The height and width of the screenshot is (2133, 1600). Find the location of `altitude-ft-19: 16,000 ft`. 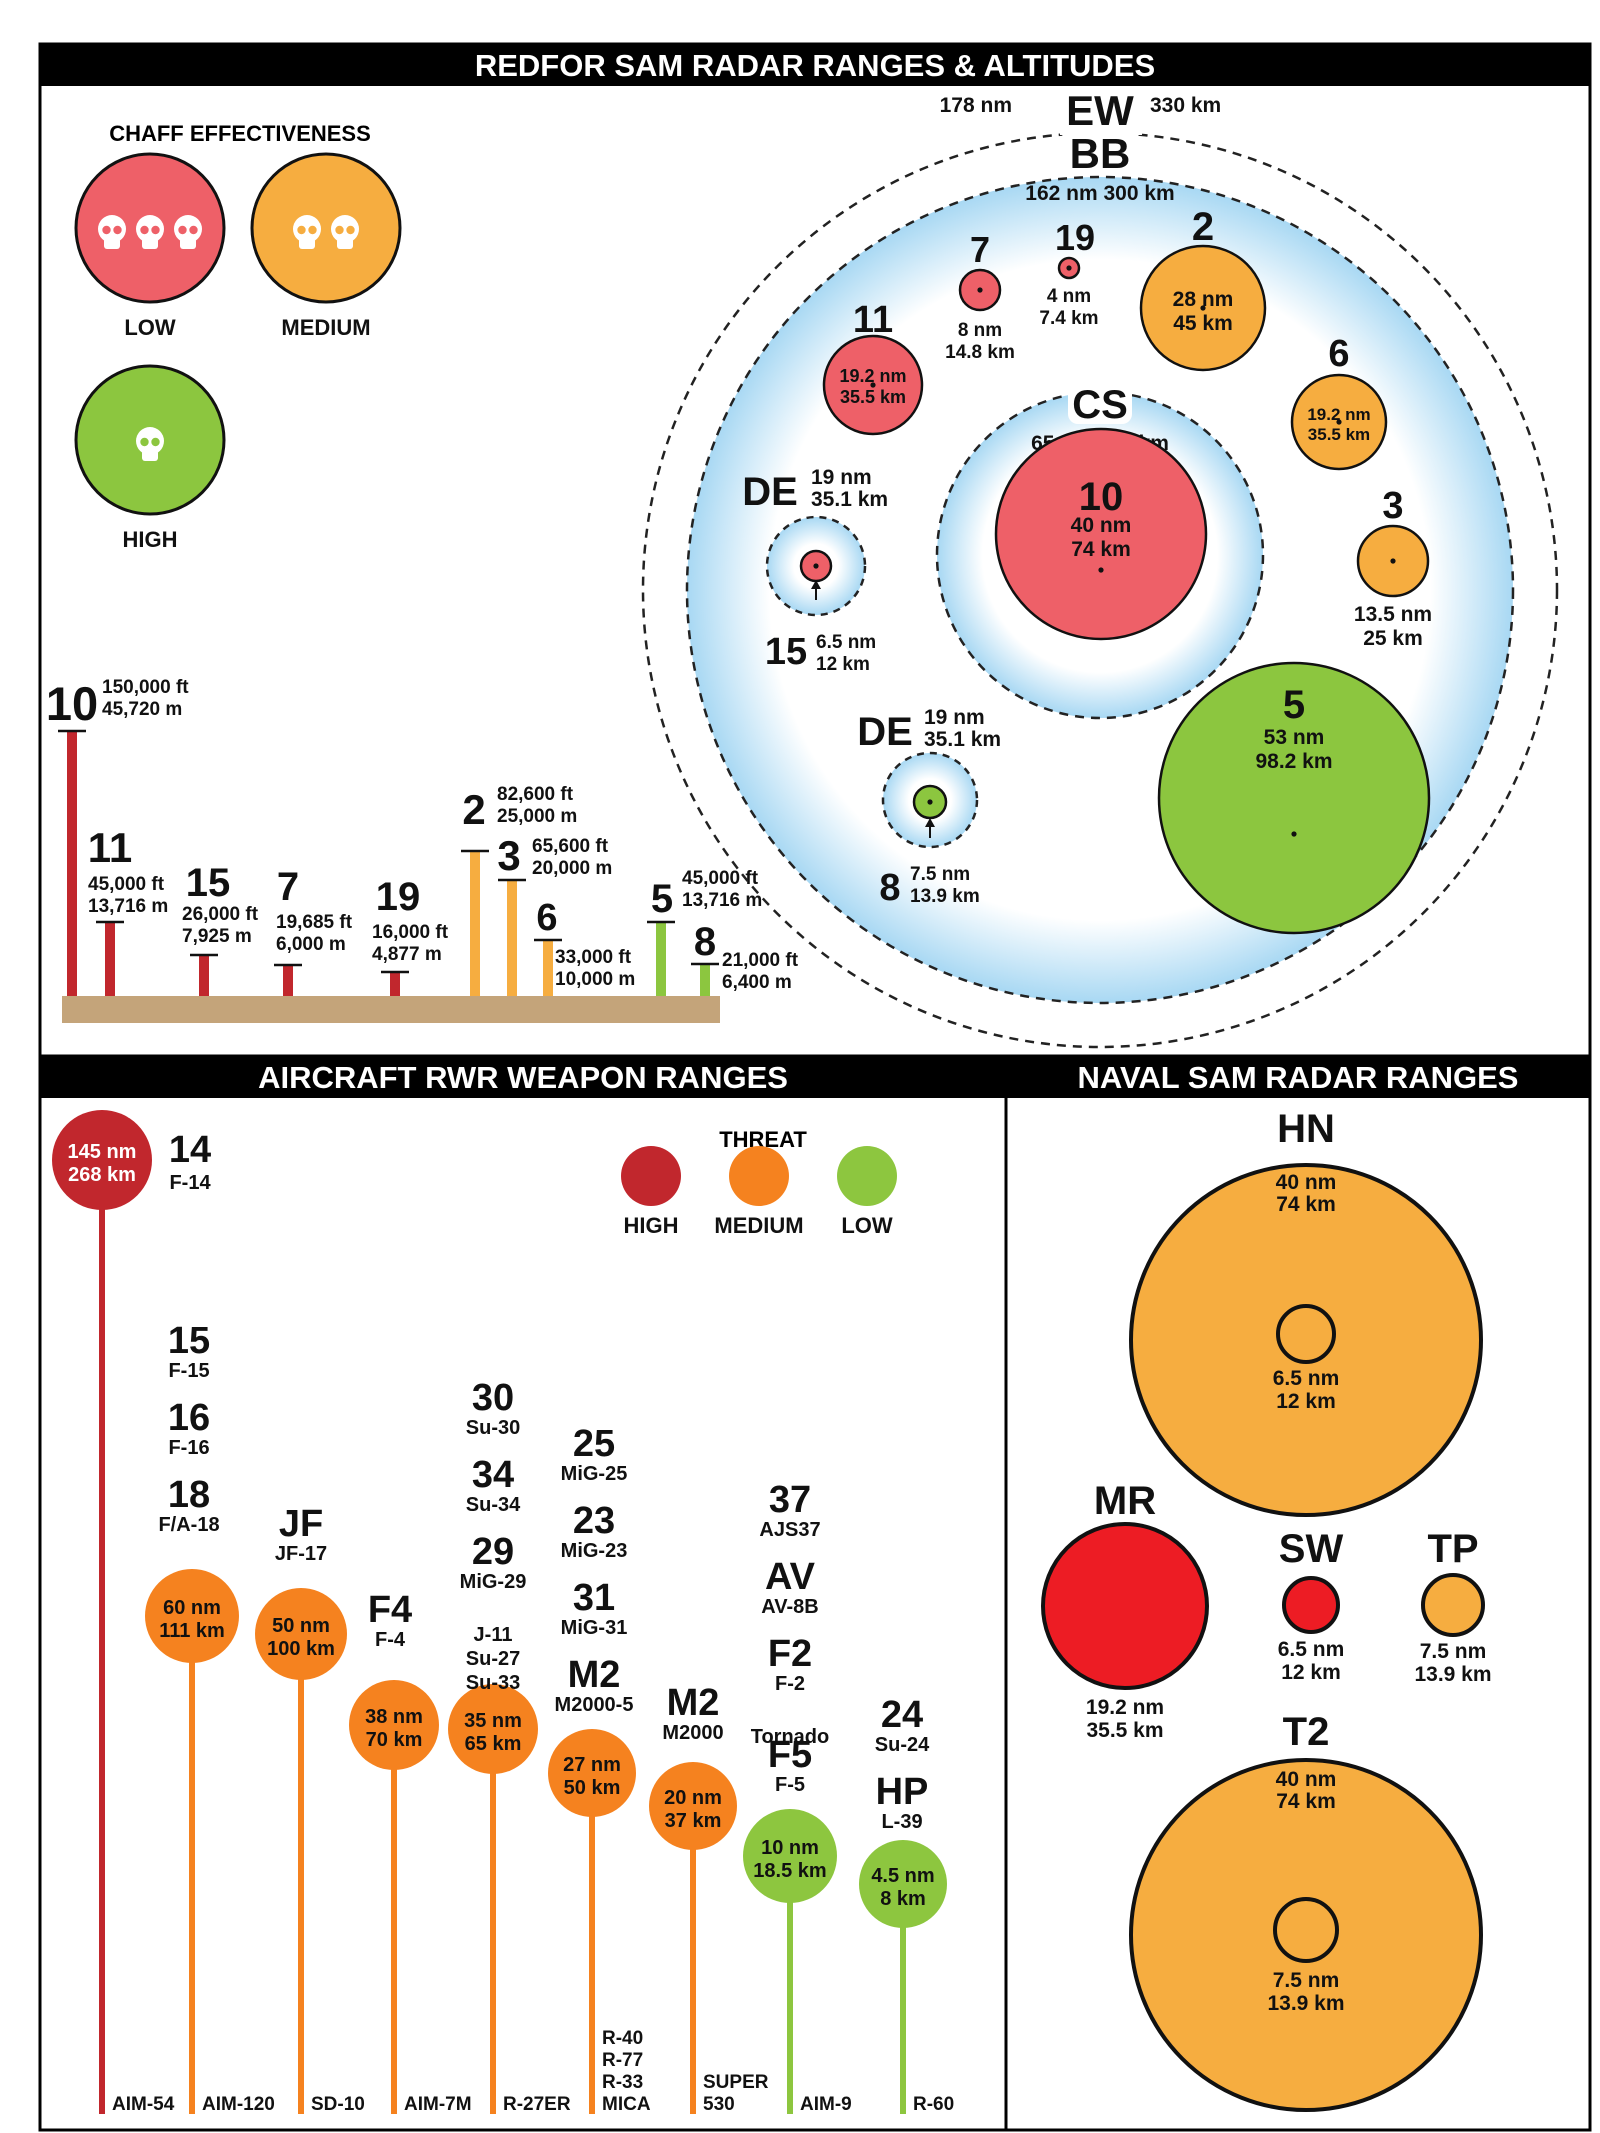

altitude-ft-19: 16,000 ft is located at coordinates (410, 932).